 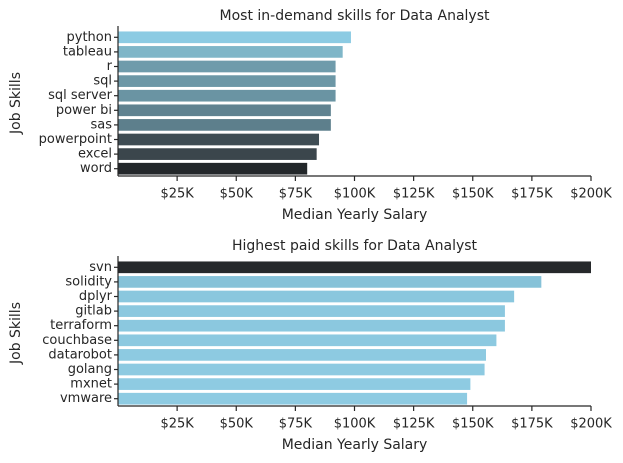 I want to click on y-tick-label: solidity, so click(x=88, y=281).